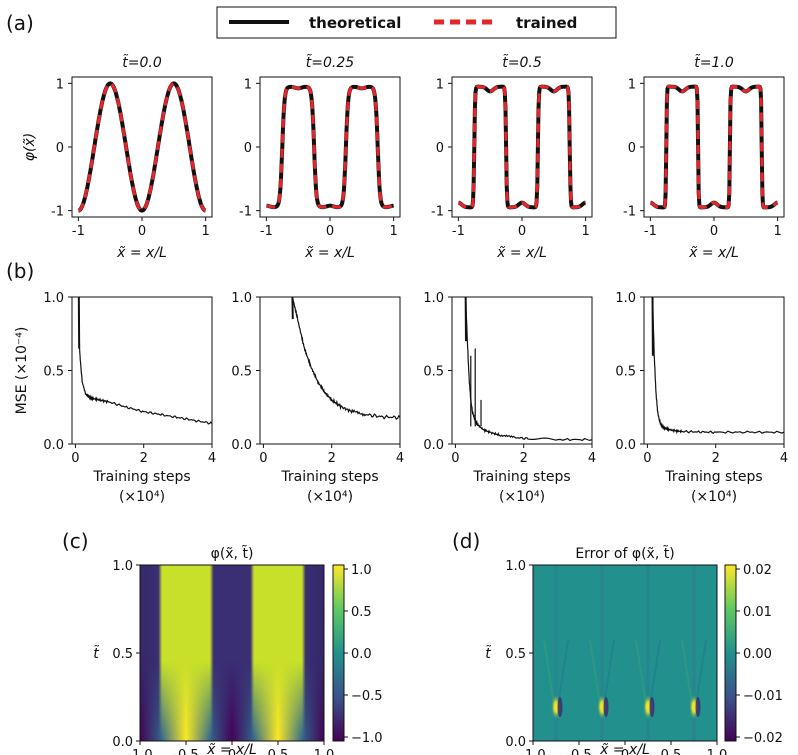 The width and height of the screenshot is (798, 755). I want to click on profile-panel-1: t̃=0.0 -1 0 1 -1 0 1 x̃ = x/L φ(x̃), so click(117, 157).